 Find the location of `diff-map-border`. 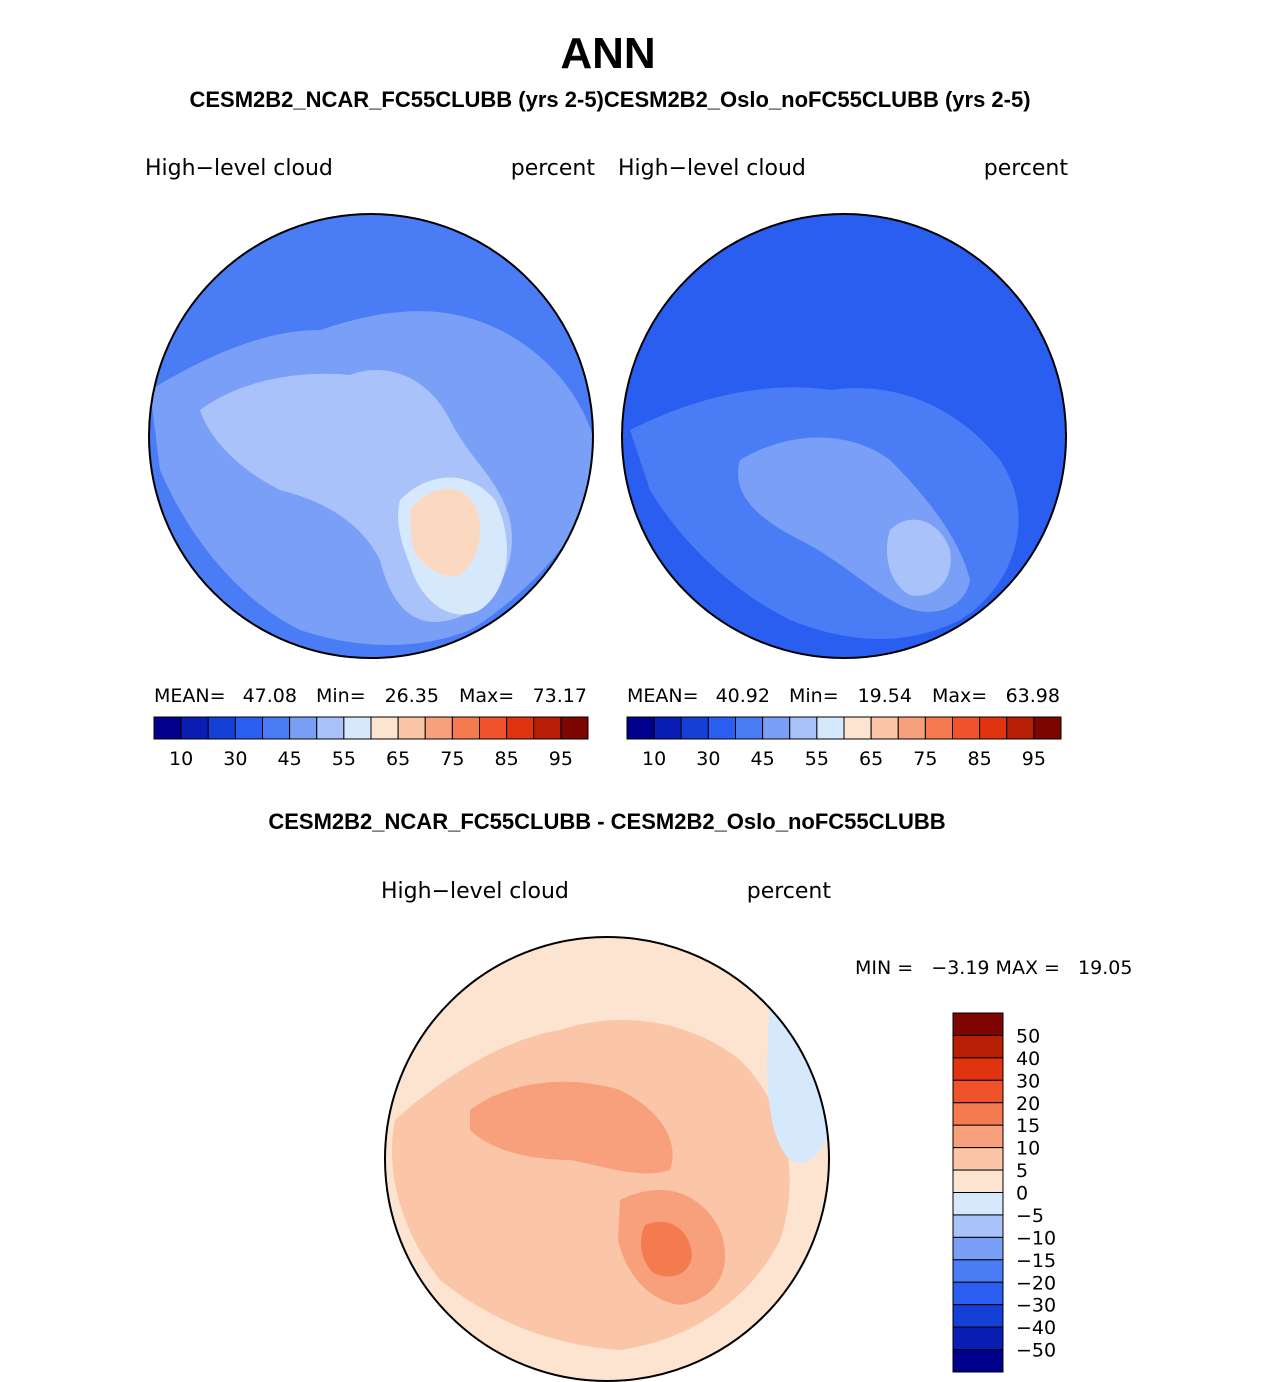

diff-map-border is located at coordinates (607, 1159).